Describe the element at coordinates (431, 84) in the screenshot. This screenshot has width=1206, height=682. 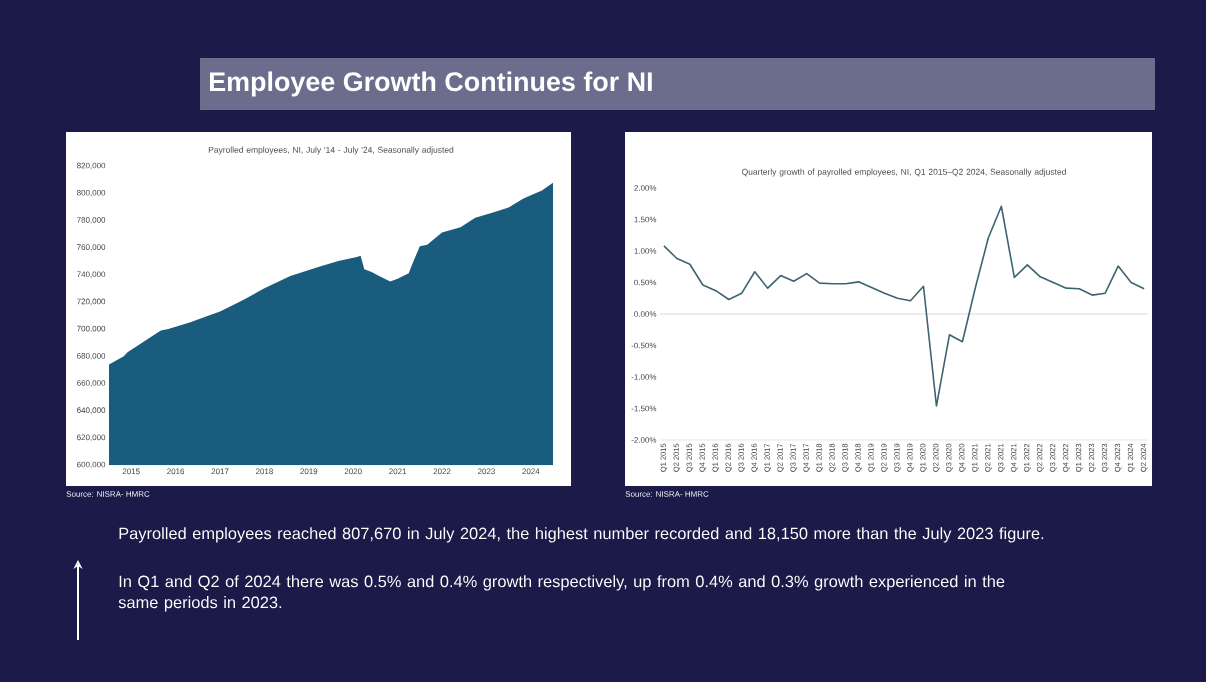
I see `text: Employee Growth Continues for NI` at that location.